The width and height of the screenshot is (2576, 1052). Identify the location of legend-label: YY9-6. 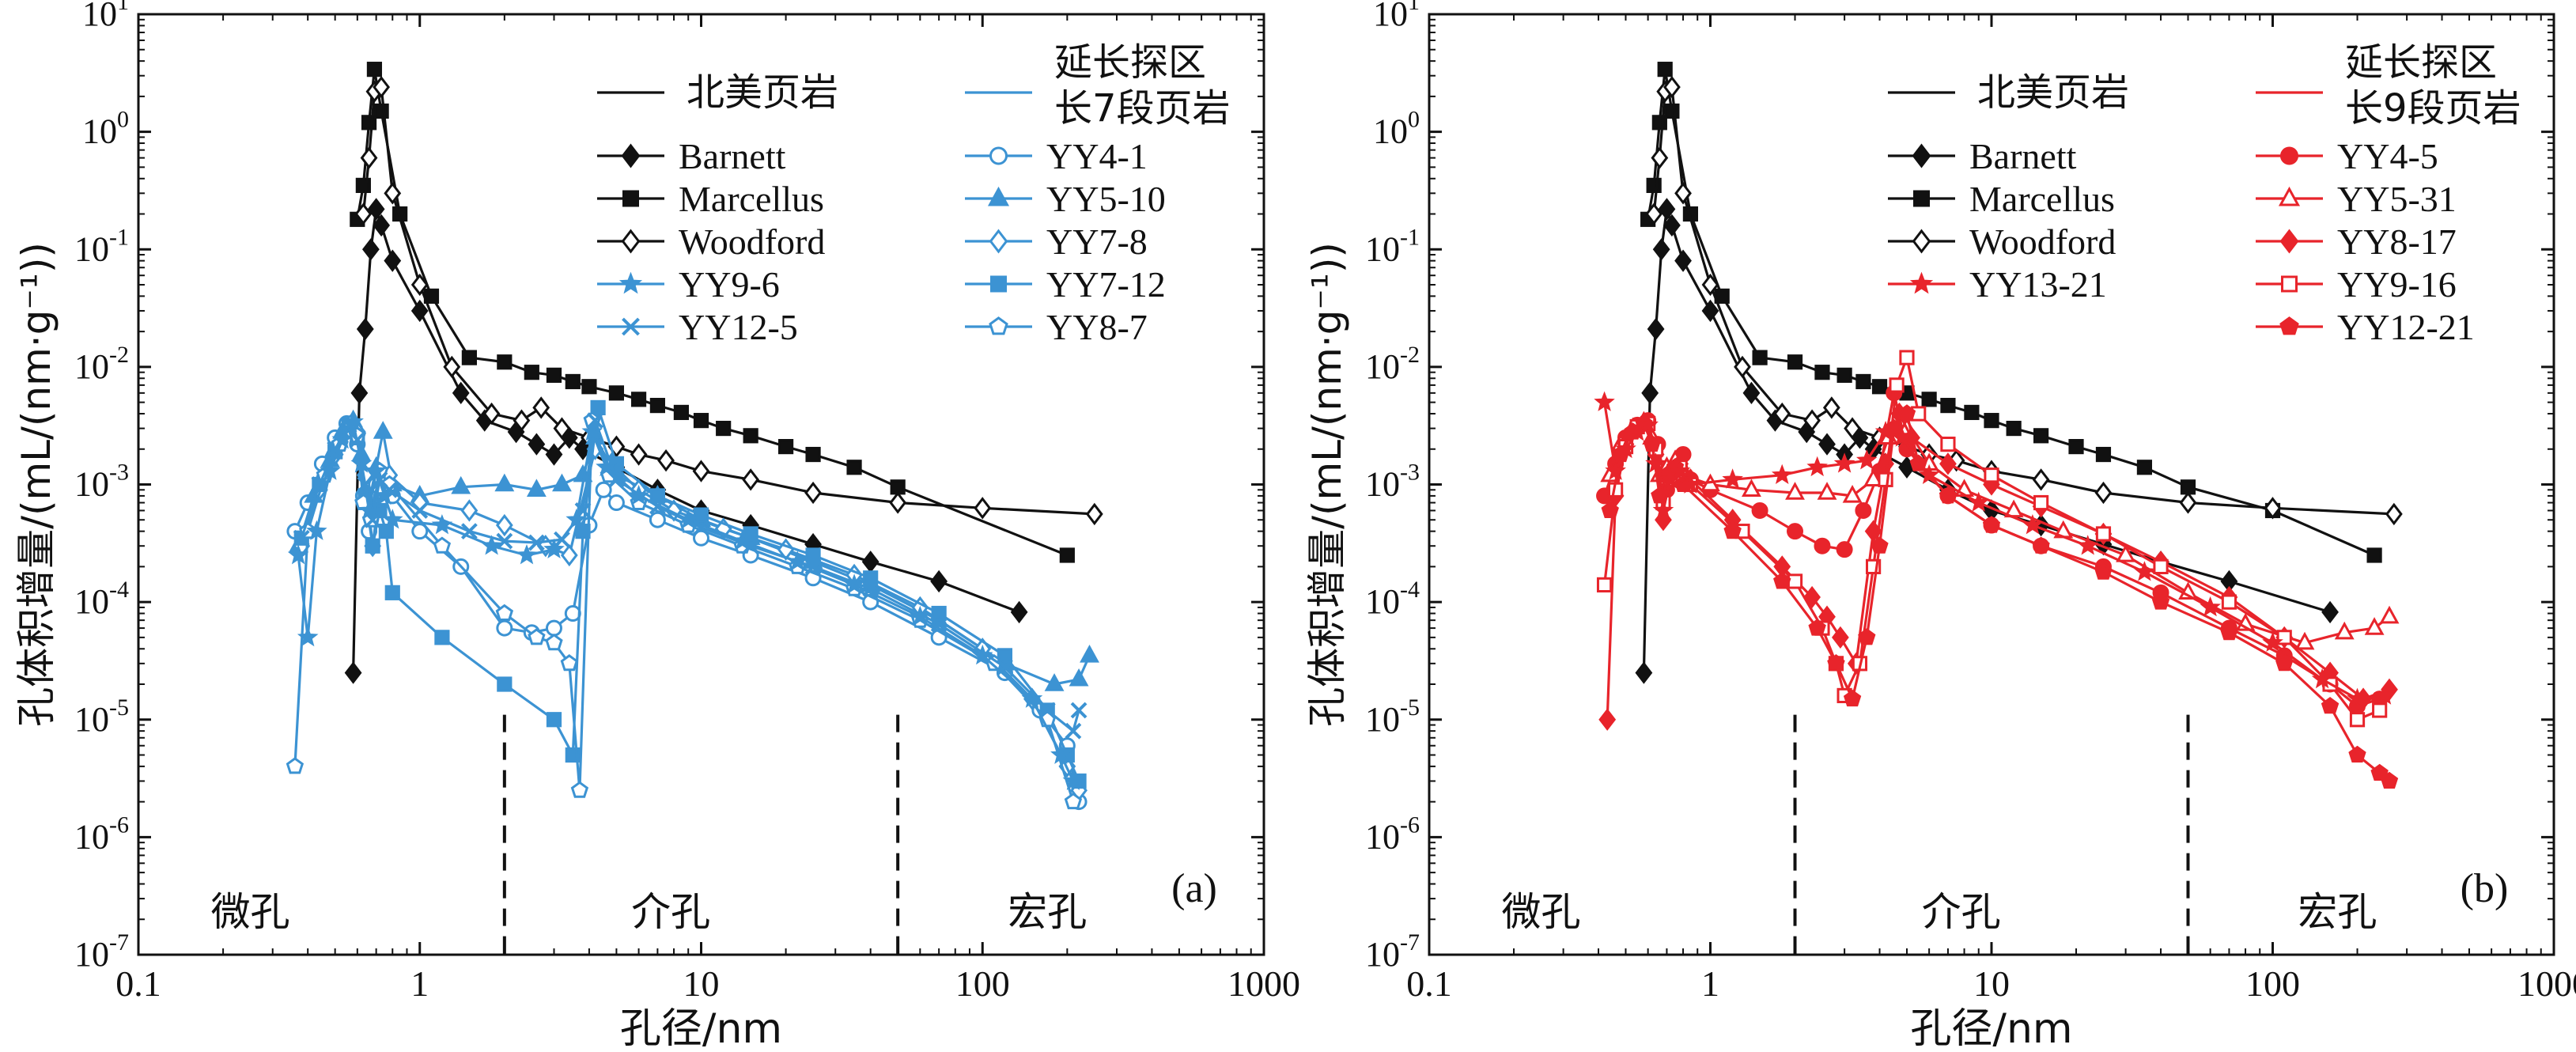
(729, 284).